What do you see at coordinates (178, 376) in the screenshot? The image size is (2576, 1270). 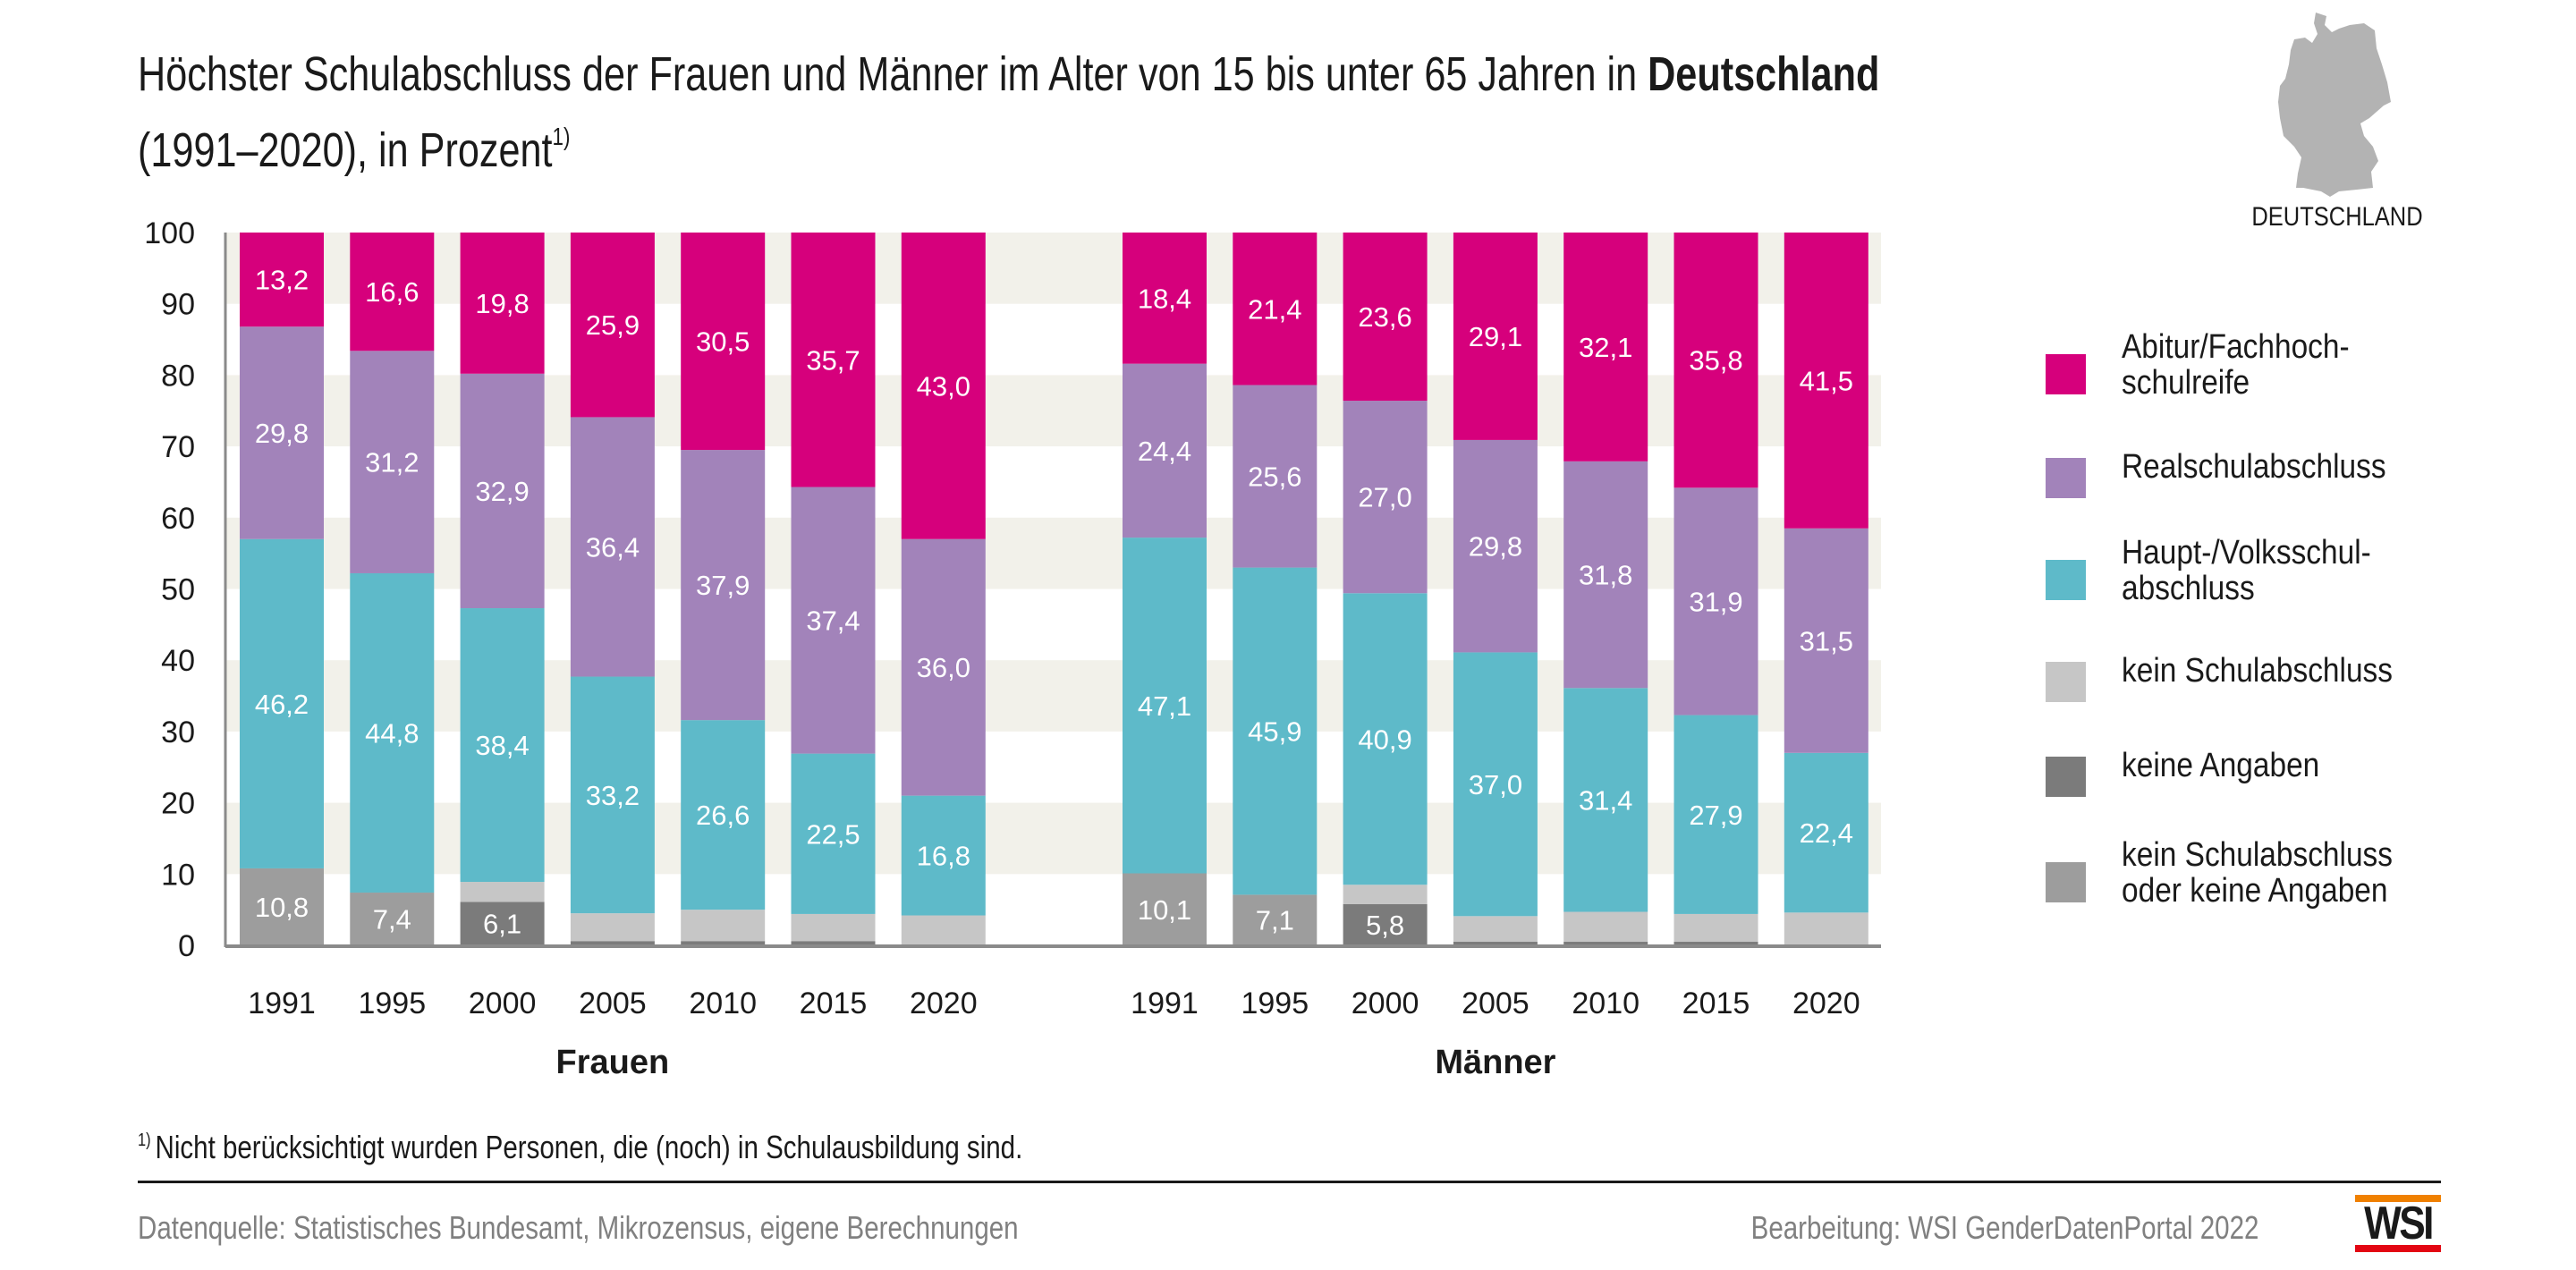 I see `y-tick-label: 80` at bounding box center [178, 376].